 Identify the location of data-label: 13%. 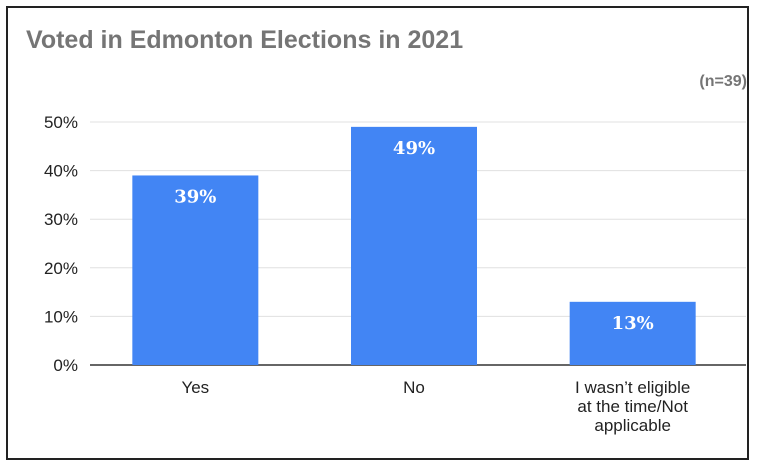
(633, 323).